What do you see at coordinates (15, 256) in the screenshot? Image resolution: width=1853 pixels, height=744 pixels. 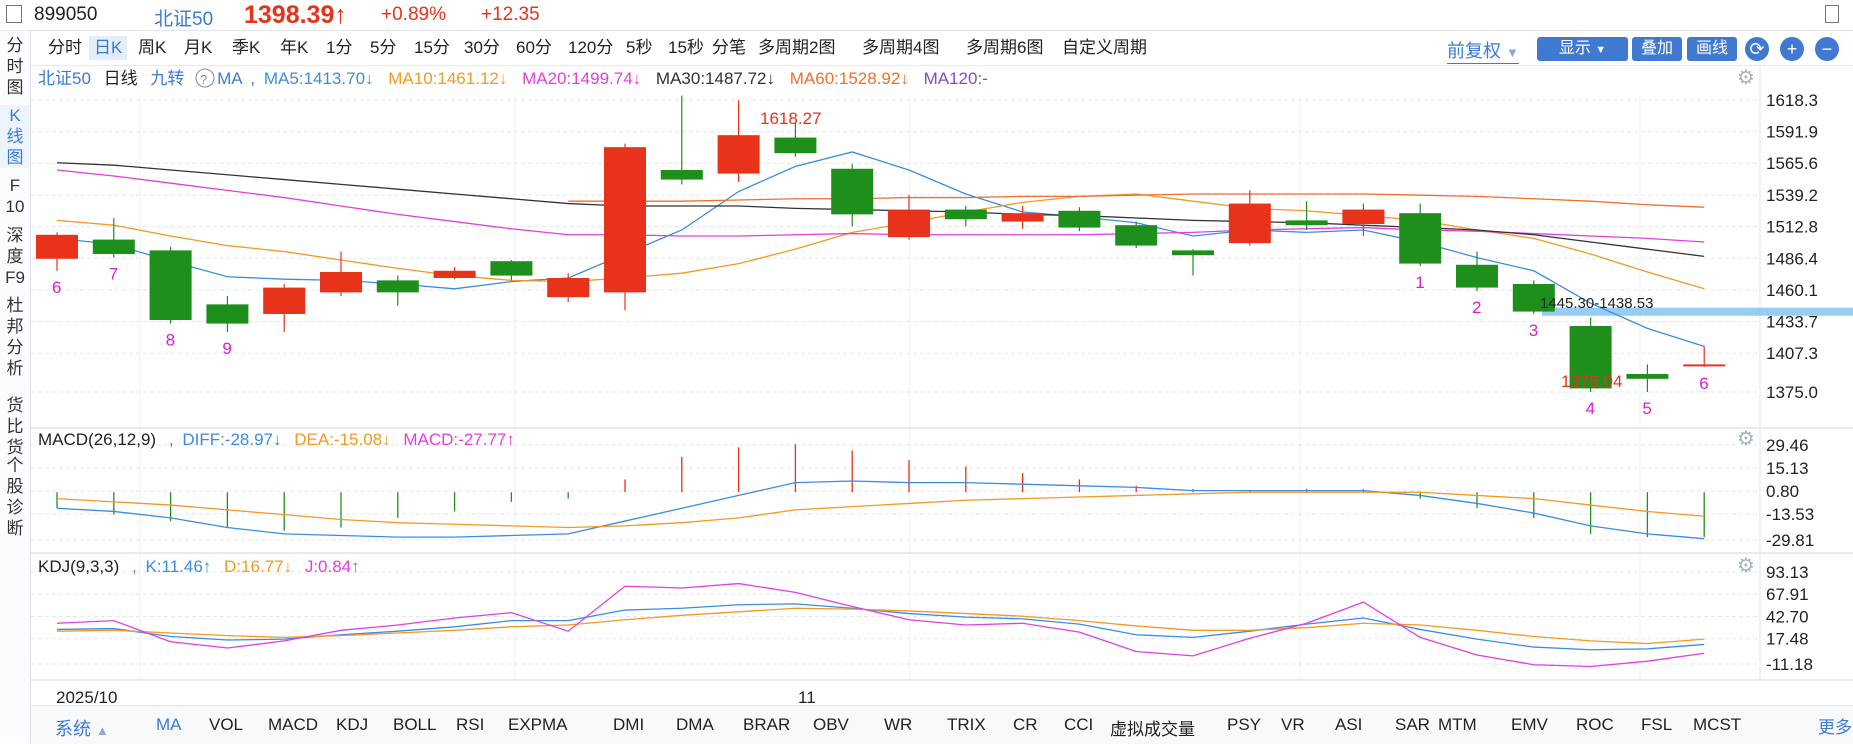 I see `left-tab-3: 深度 F9` at bounding box center [15, 256].